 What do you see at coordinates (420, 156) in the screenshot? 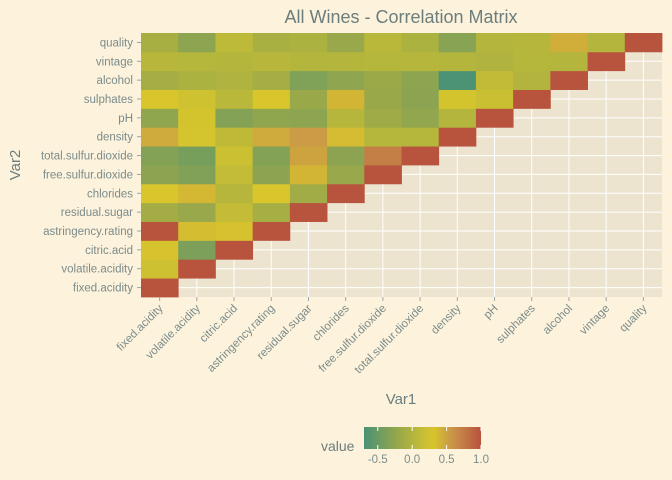
I see `heatmap-cell-total.sulfur.dioxide-total.sulfur.dioxide` at bounding box center [420, 156].